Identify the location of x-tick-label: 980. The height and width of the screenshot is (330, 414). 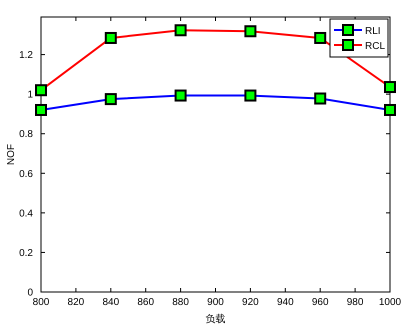
(355, 302).